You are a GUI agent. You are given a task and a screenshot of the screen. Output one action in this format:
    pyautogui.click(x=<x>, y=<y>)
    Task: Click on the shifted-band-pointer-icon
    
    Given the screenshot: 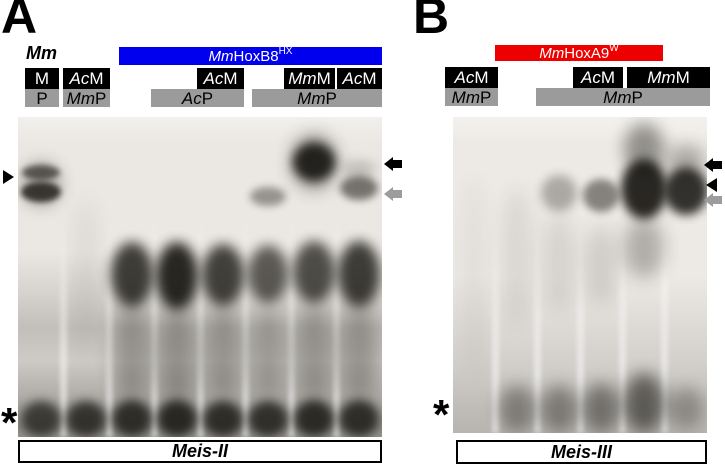 What is the action you would take?
    pyautogui.click(x=8, y=177)
    